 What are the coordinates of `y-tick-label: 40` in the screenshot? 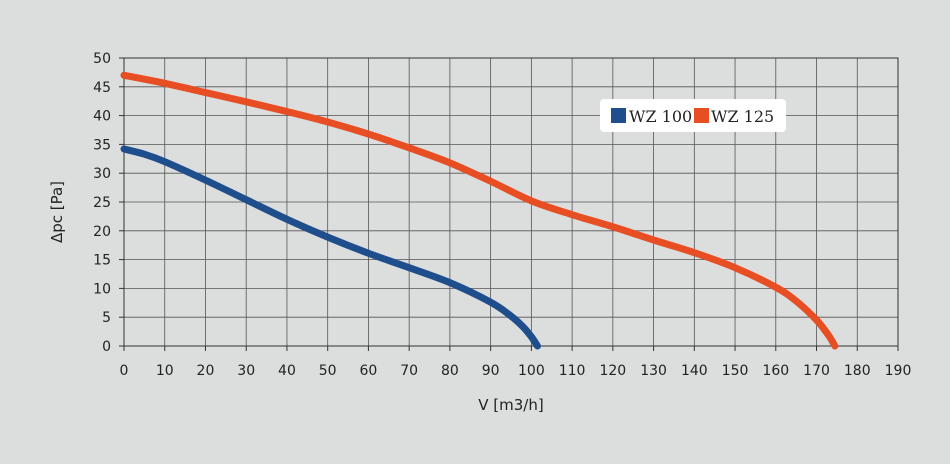 It's located at (102, 117).